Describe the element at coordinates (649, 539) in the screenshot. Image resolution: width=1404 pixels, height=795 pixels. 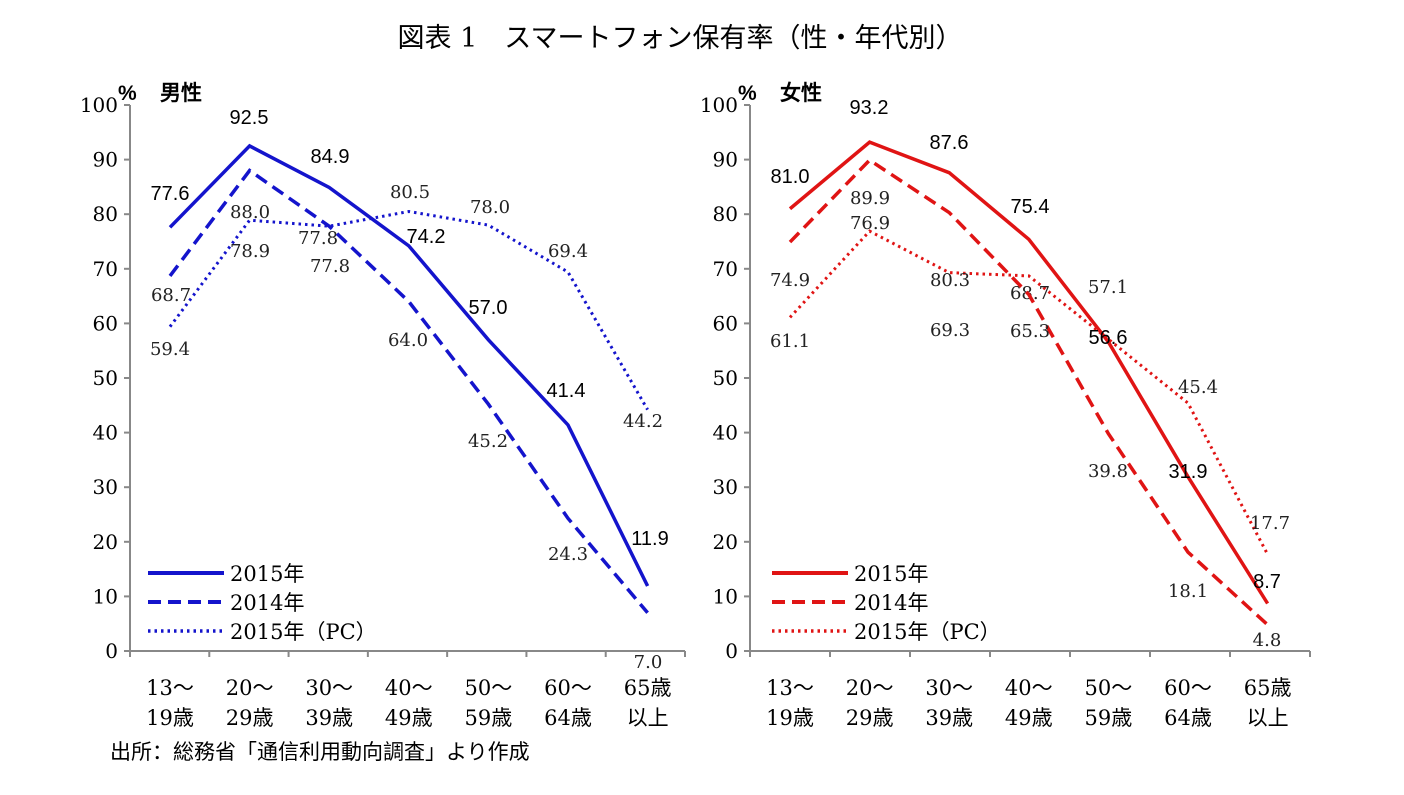
I see `data-label: 11.9` at that location.